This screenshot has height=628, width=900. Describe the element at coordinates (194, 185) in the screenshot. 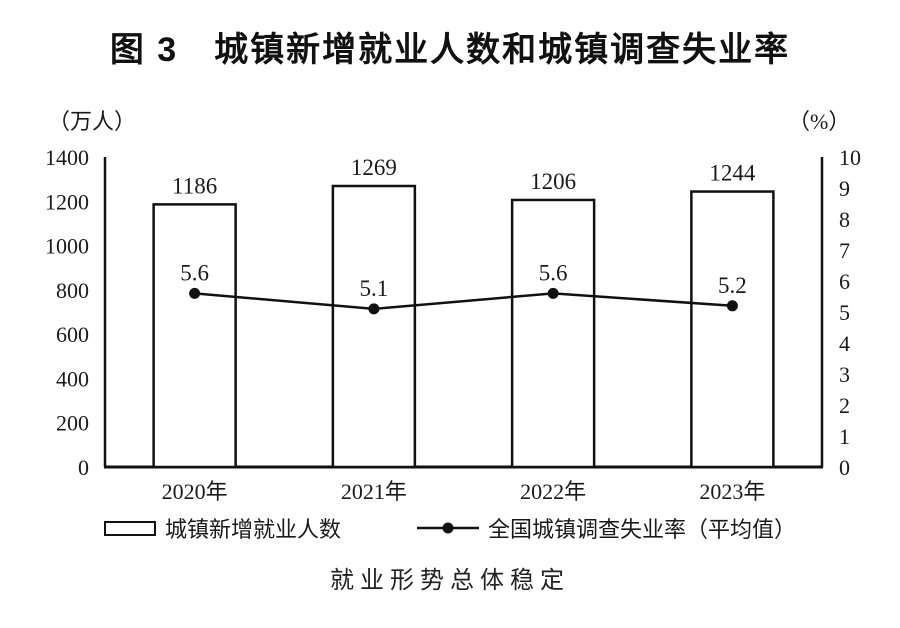

I see `bar-value-label: 1186` at that location.